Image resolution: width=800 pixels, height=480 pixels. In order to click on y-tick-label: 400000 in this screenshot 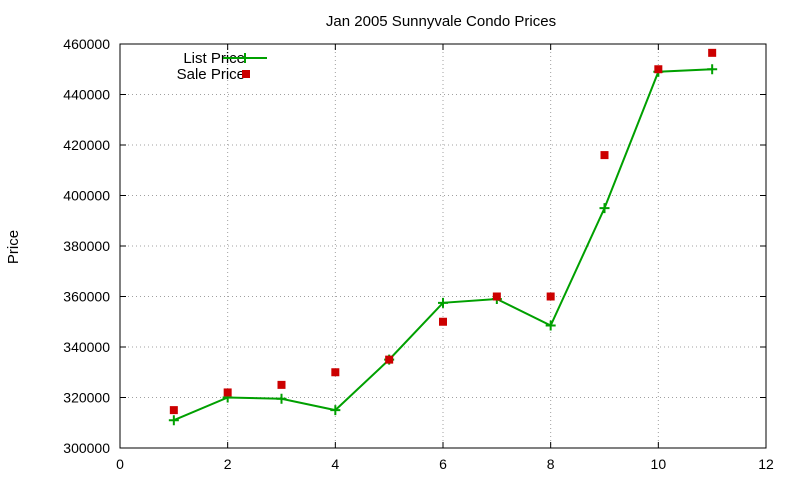, I will do `click(86, 196)`.